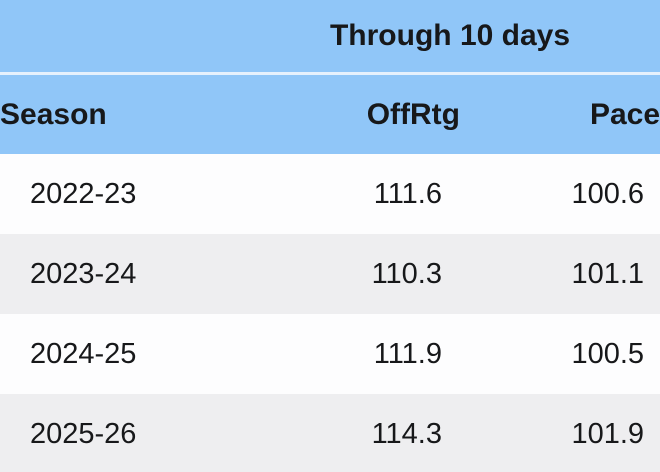  I want to click on cell-pace: 100.6, so click(608, 193).